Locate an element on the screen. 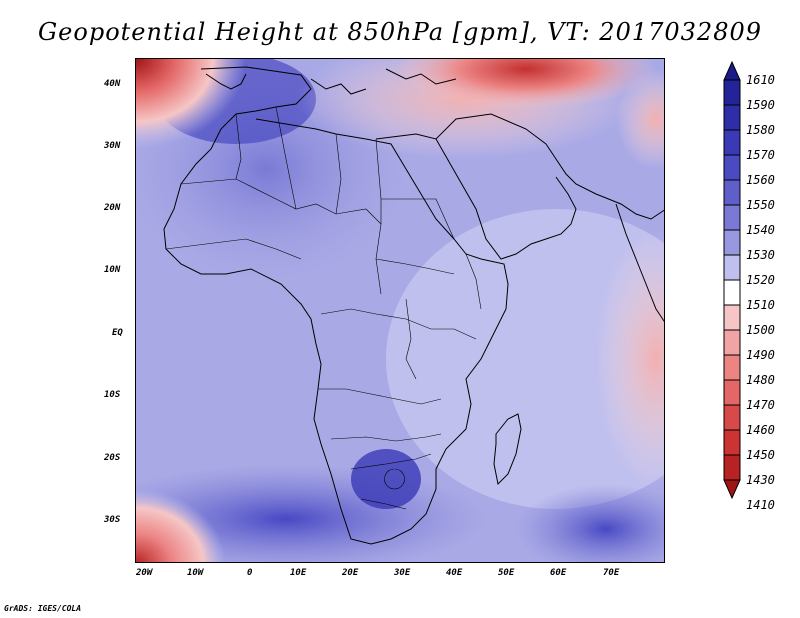 This screenshot has width=800, height=618. lat-label-30n: 30N is located at coordinates (112, 146).